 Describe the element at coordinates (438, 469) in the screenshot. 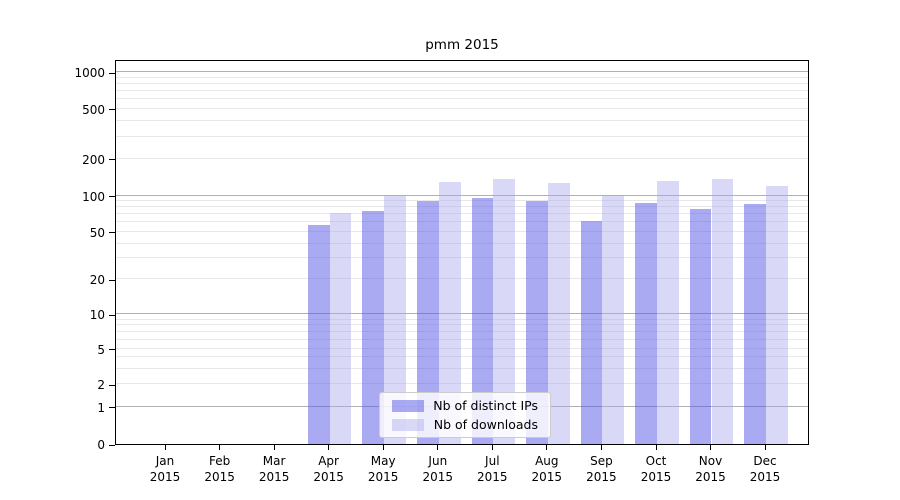

I see `x-tick-label: Jun 2015` at that location.